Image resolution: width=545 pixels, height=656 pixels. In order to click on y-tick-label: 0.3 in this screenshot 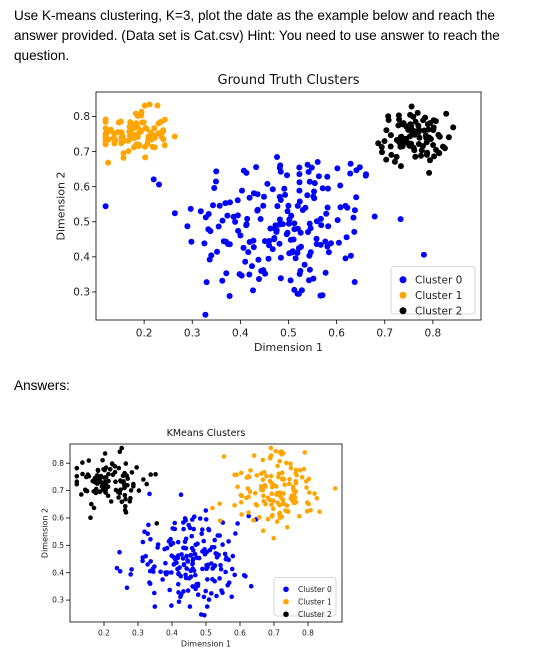, I will do `click(58, 600)`.